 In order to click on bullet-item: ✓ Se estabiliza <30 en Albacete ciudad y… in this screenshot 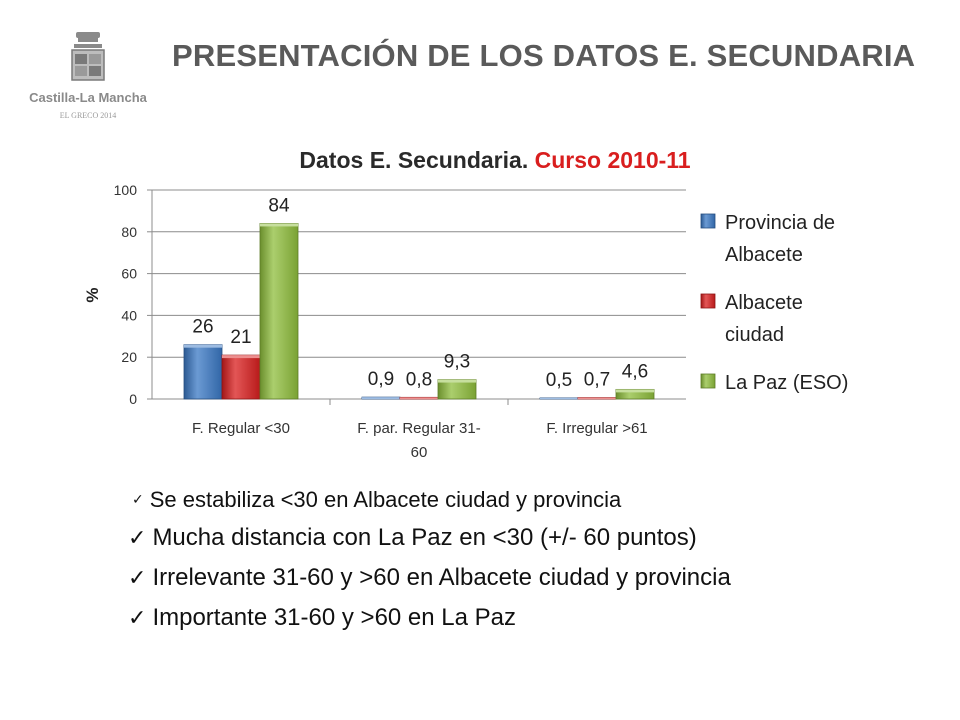, I will do `click(429, 500)`.